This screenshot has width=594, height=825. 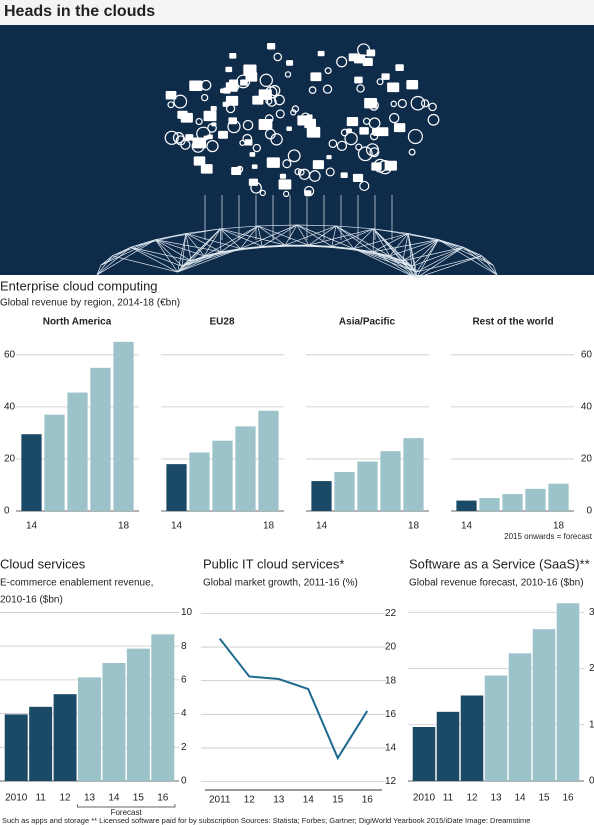 What do you see at coordinates (280, 583) in the screenshot?
I see `chart-subtitle: Global market growth, 2011-16 (%)` at bounding box center [280, 583].